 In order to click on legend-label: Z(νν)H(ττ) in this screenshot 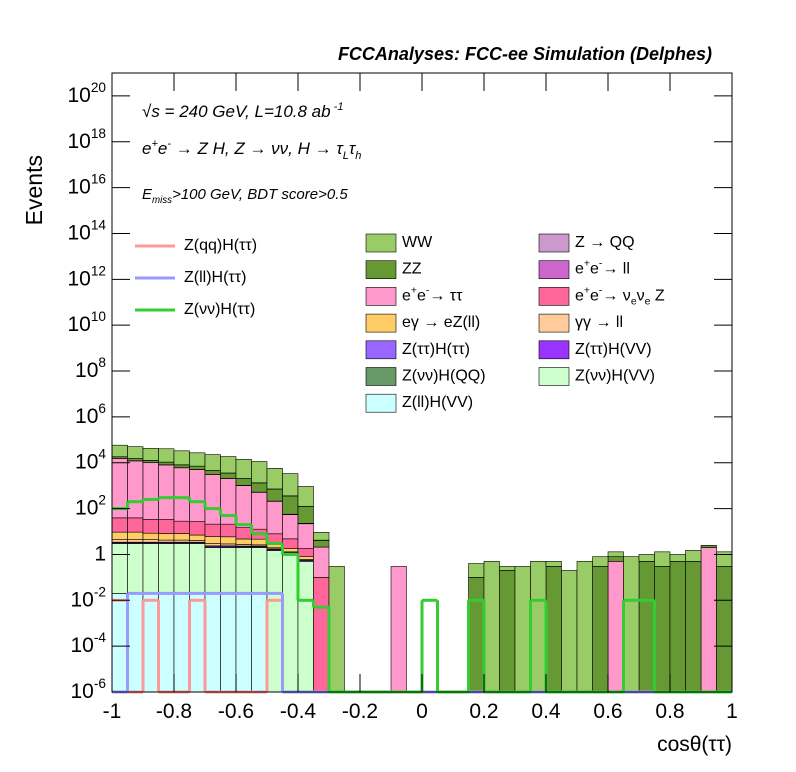, I will do `click(219, 309)`.